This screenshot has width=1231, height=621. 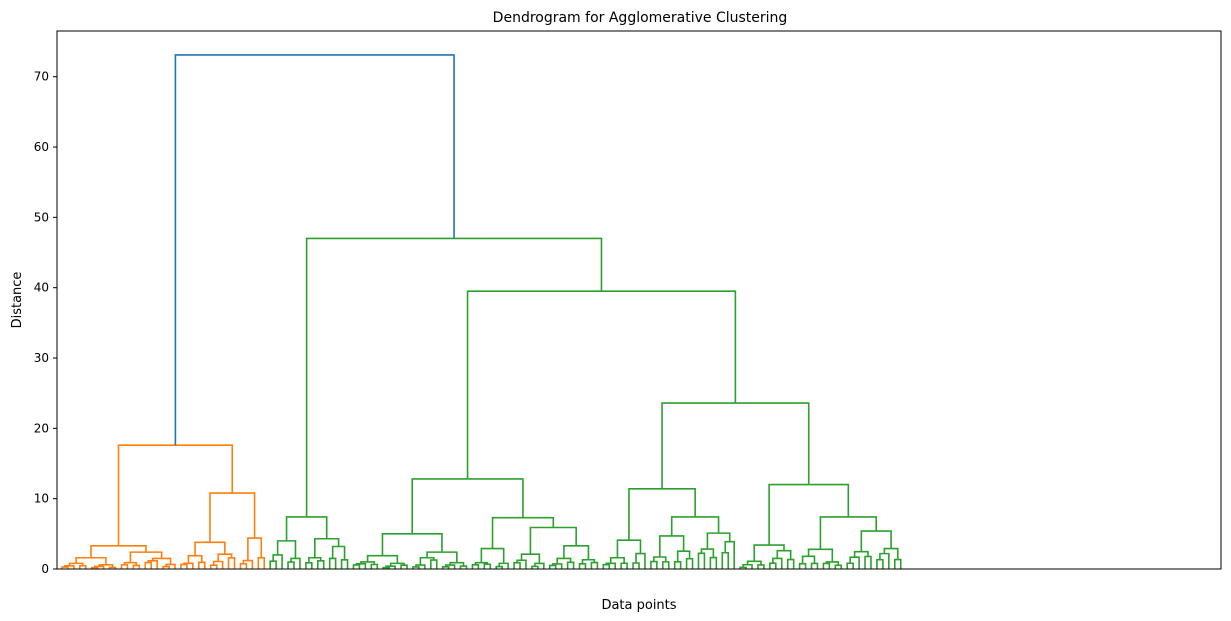 I want to click on x-axis-label: Data points, so click(x=638, y=605).